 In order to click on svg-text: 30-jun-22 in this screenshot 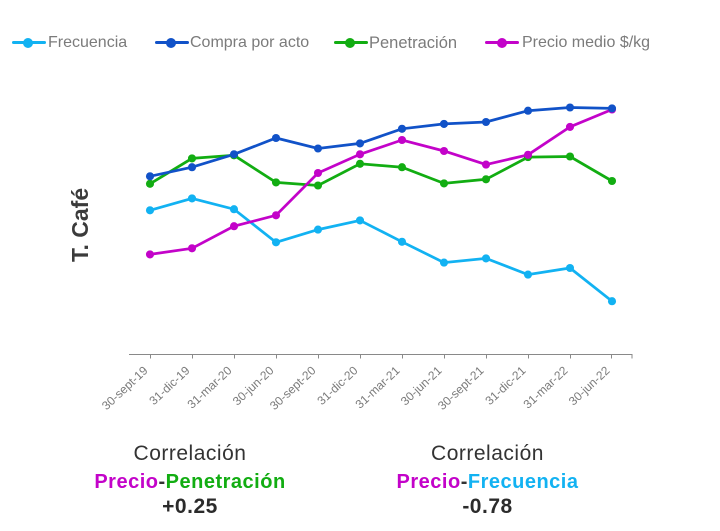, I will do `click(589, 385)`.